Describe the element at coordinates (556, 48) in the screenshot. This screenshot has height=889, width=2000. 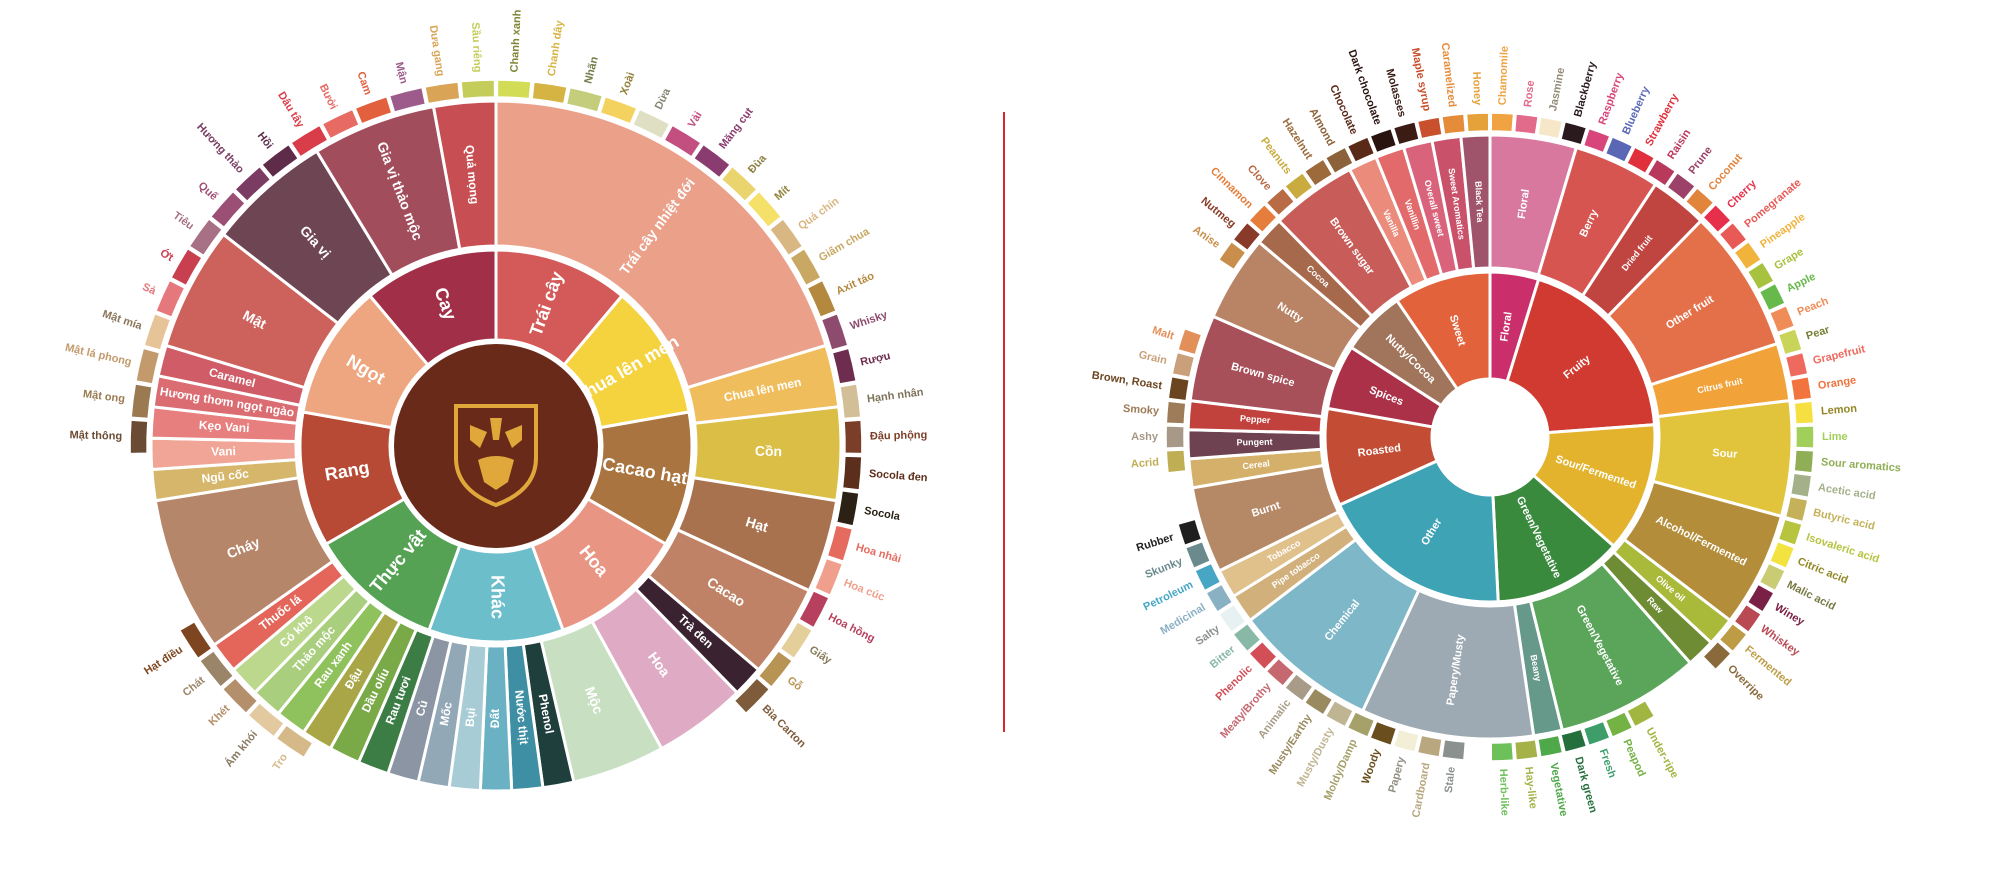
I see `outer-label-chanh-day: Chanh dây` at that location.